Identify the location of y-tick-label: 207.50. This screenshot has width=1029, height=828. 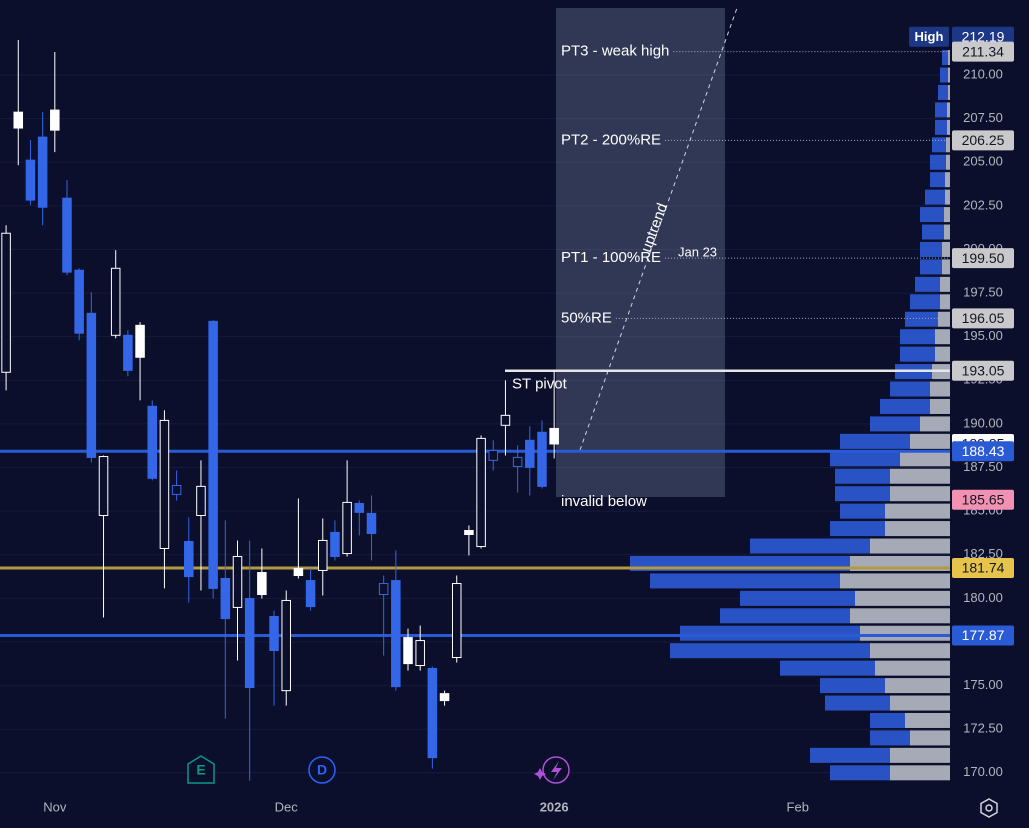
(983, 117).